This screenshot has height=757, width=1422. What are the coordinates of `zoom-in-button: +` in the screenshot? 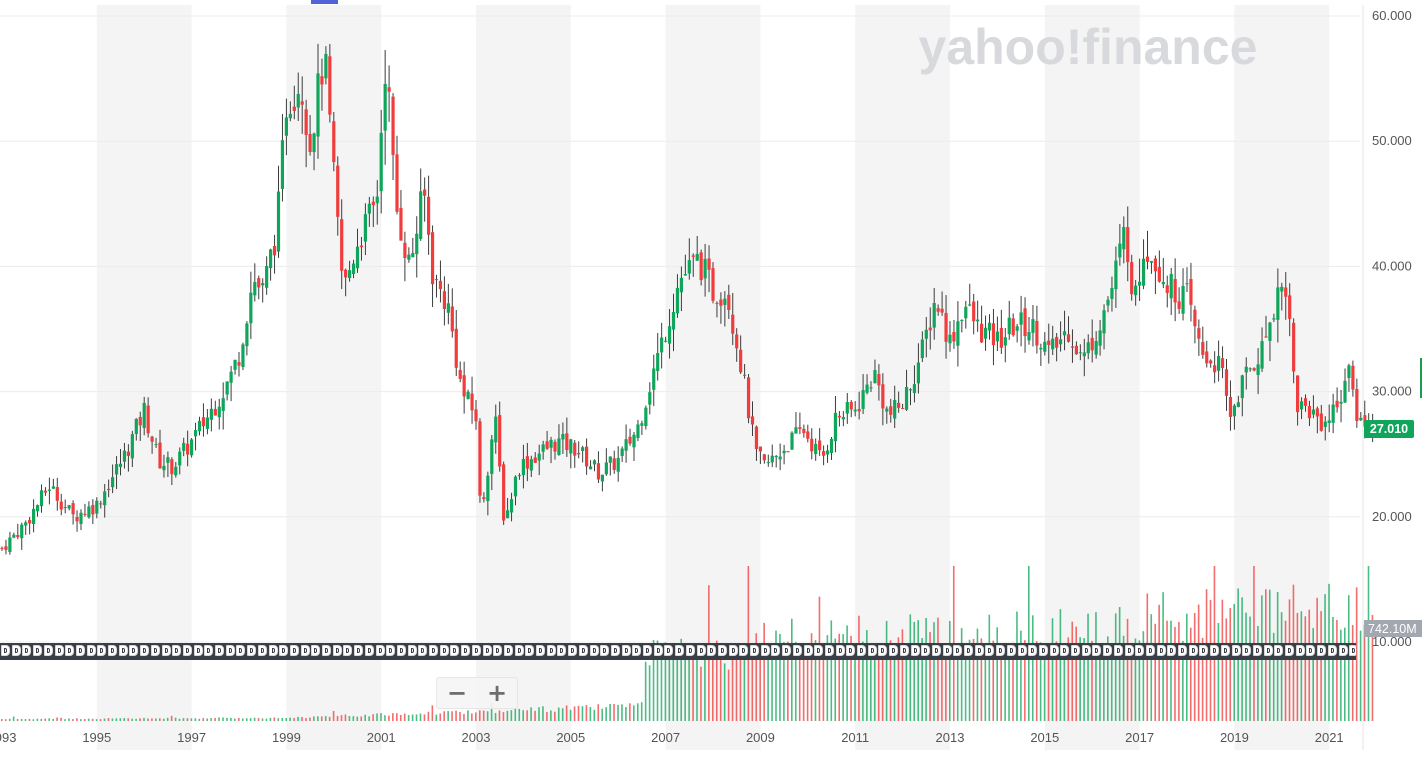 It's located at (497, 693).